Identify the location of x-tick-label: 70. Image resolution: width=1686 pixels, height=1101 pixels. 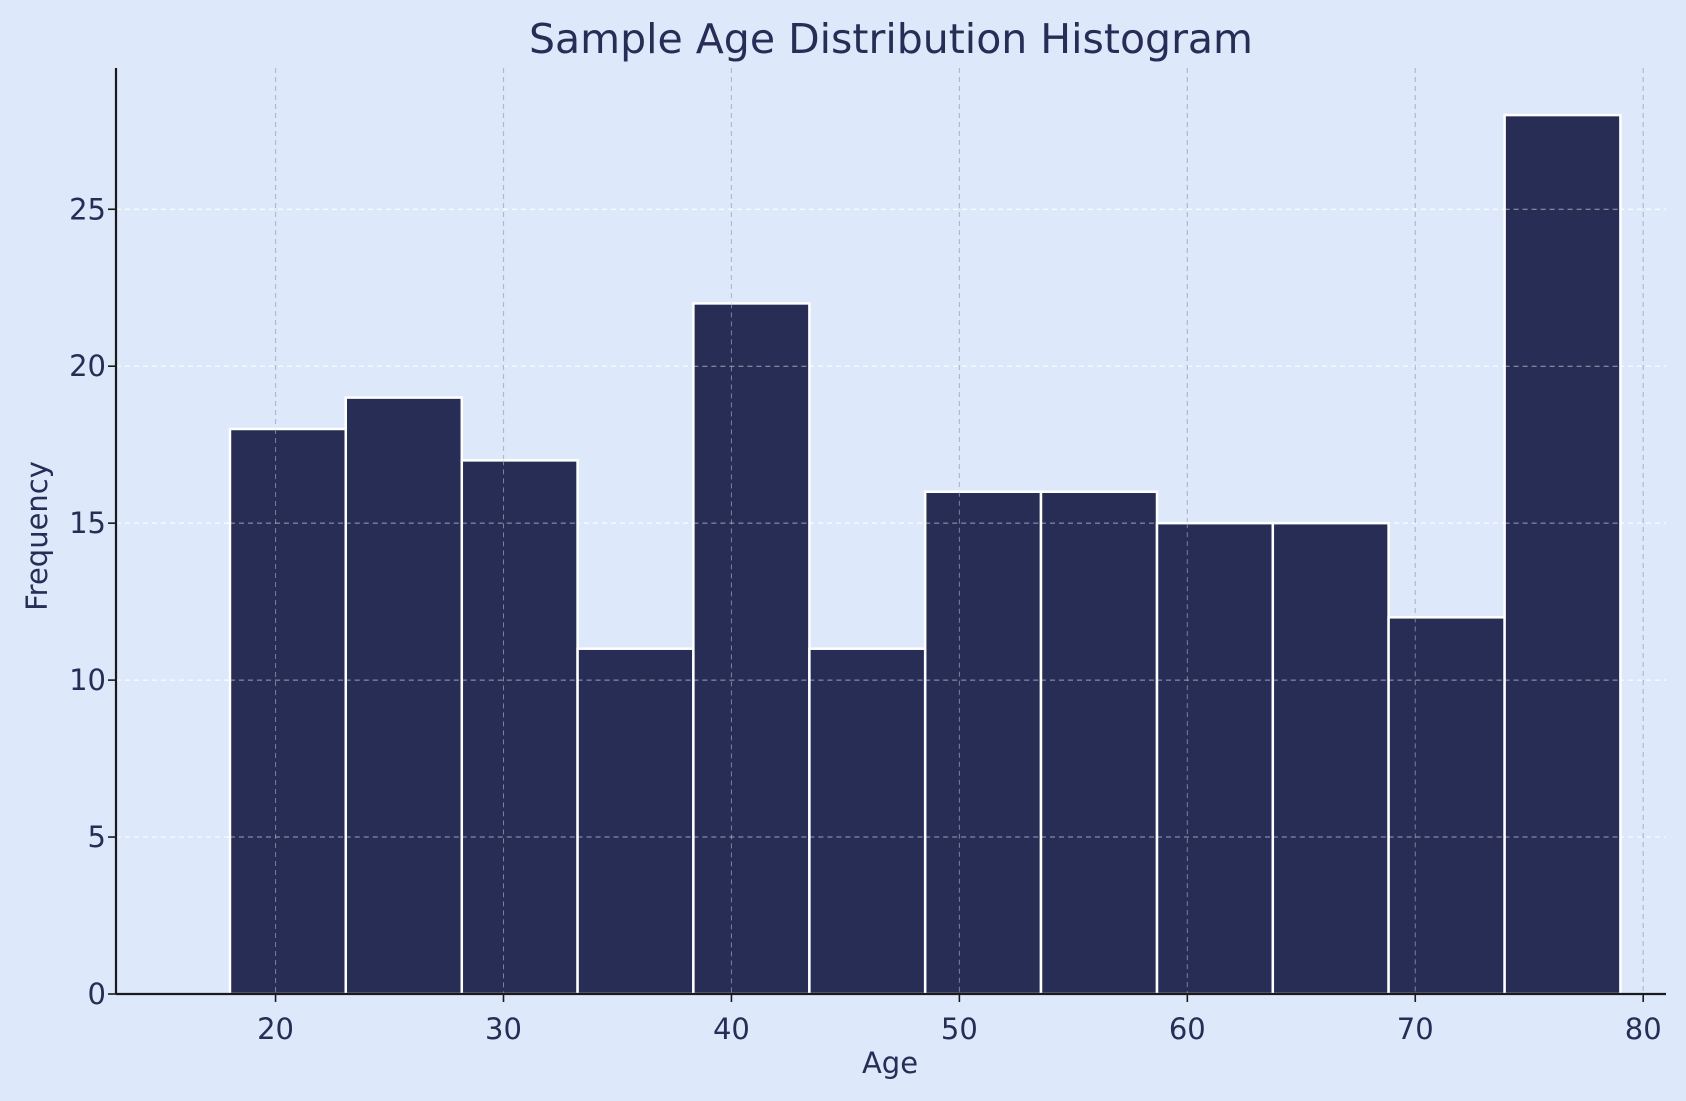
(1415, 1029).